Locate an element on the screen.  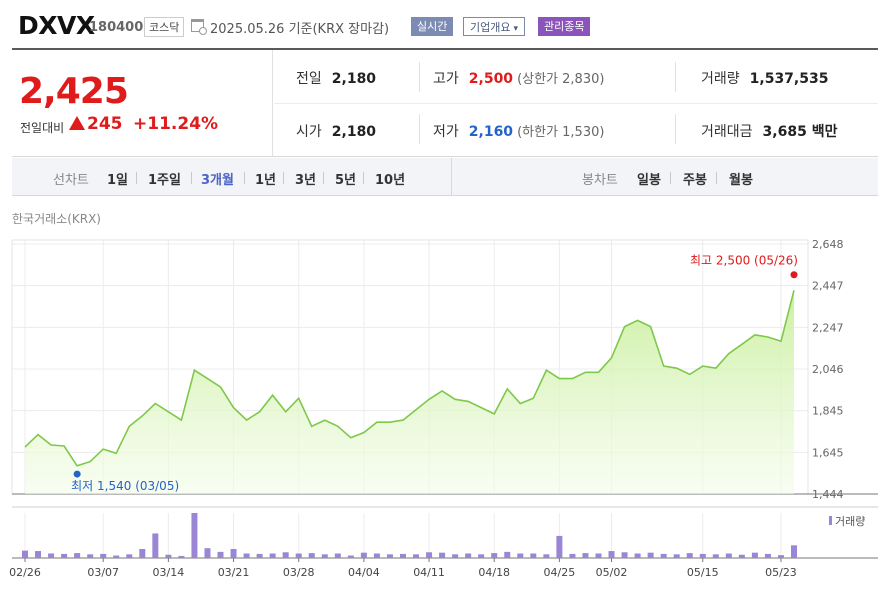
y-tick-label: 2,046 is located at coordinates (828, 369).